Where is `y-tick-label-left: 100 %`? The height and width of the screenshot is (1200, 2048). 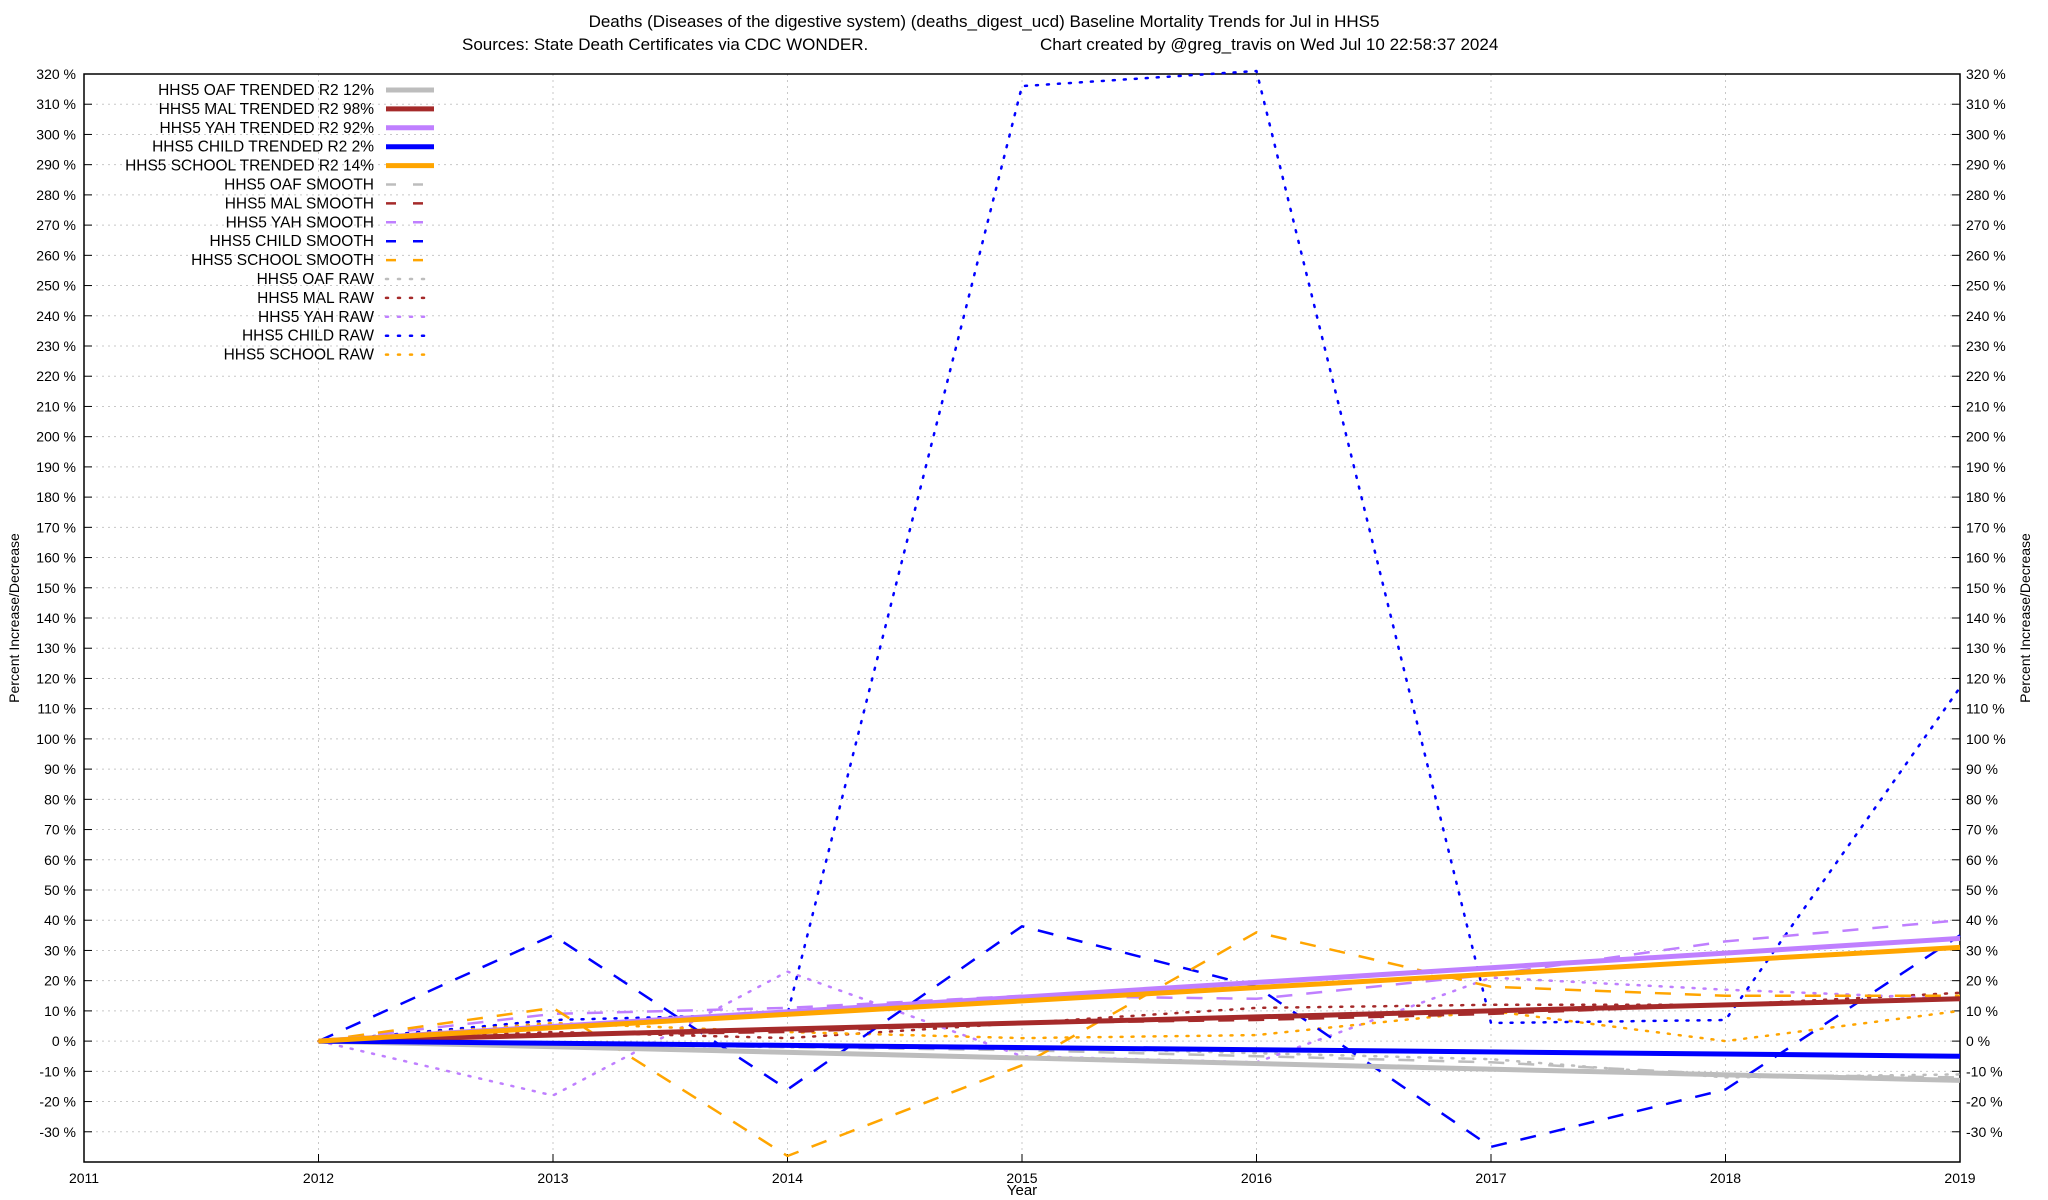 y-tick-label-left: 100 % is located at coordinates (56, 739).